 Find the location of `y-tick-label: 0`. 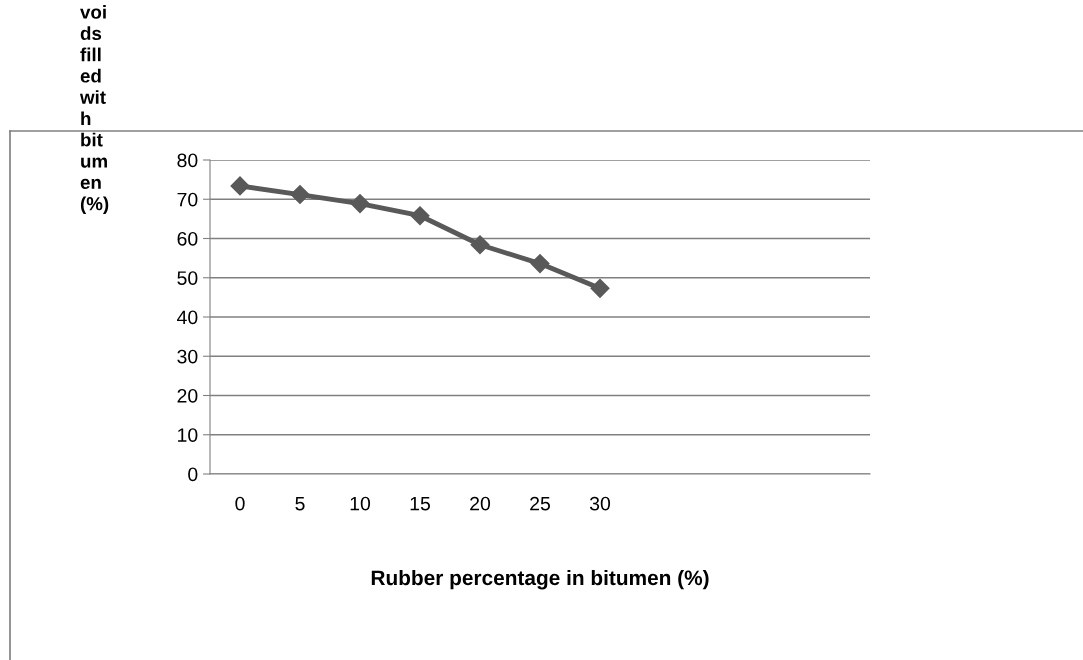

y-tick-label: 0 is located at coordinates (193, 474).